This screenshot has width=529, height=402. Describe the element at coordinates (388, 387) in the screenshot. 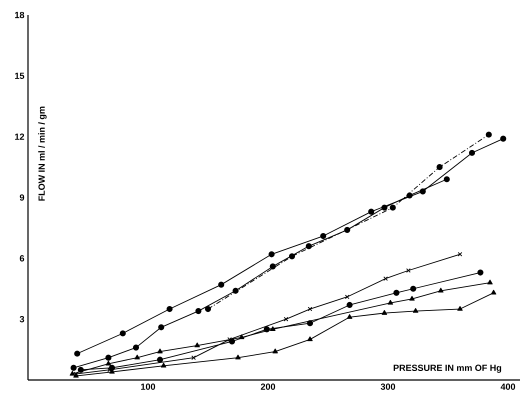

I see `x-tick-label: 300` at that location.